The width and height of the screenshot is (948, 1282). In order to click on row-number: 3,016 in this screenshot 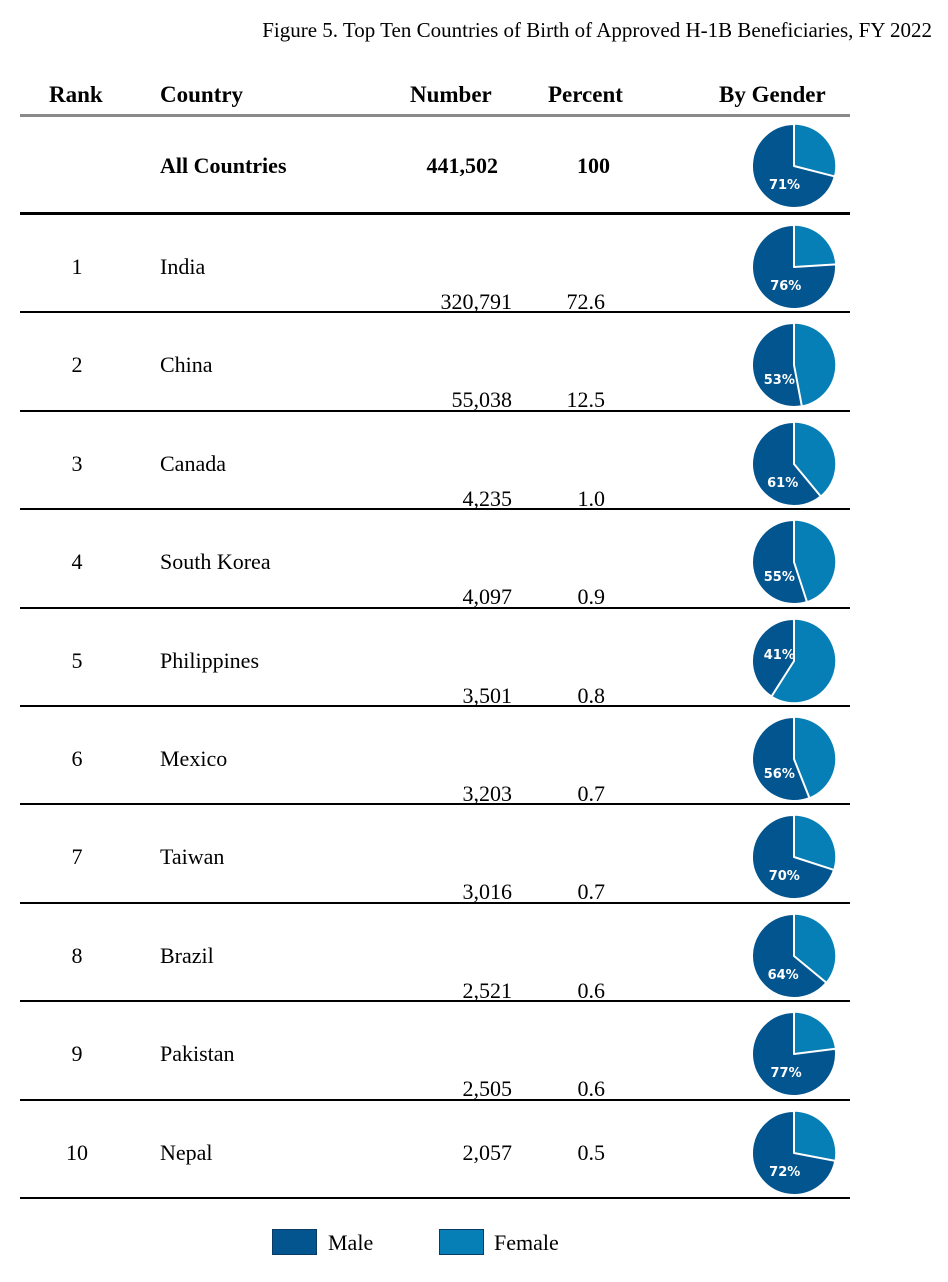, I will do `click(487, 892)`.